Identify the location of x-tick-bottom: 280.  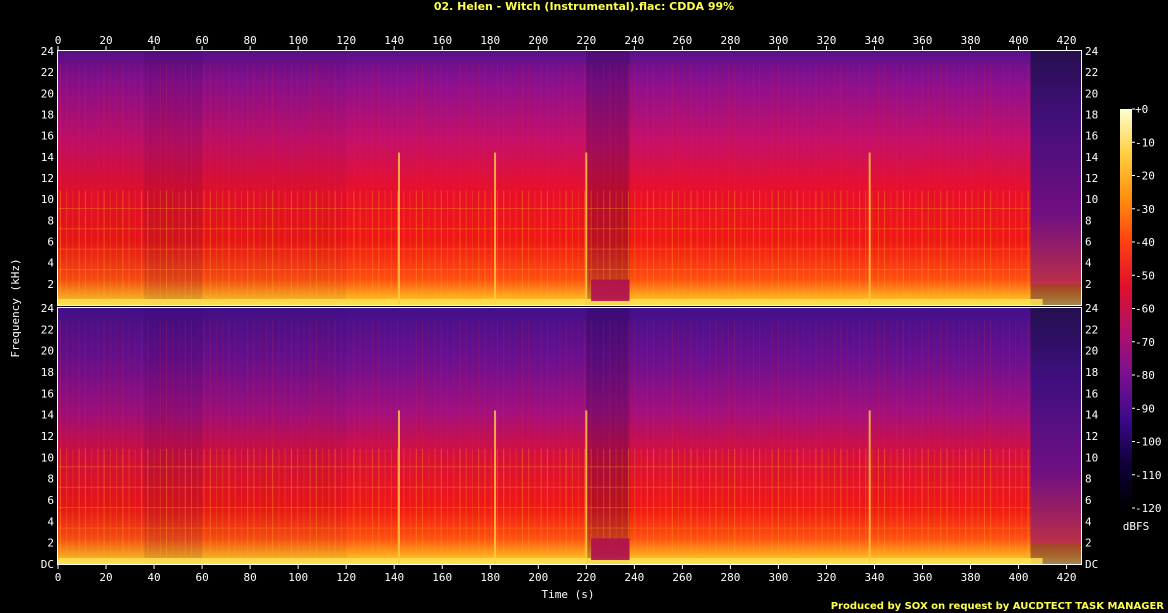
(730, 577).